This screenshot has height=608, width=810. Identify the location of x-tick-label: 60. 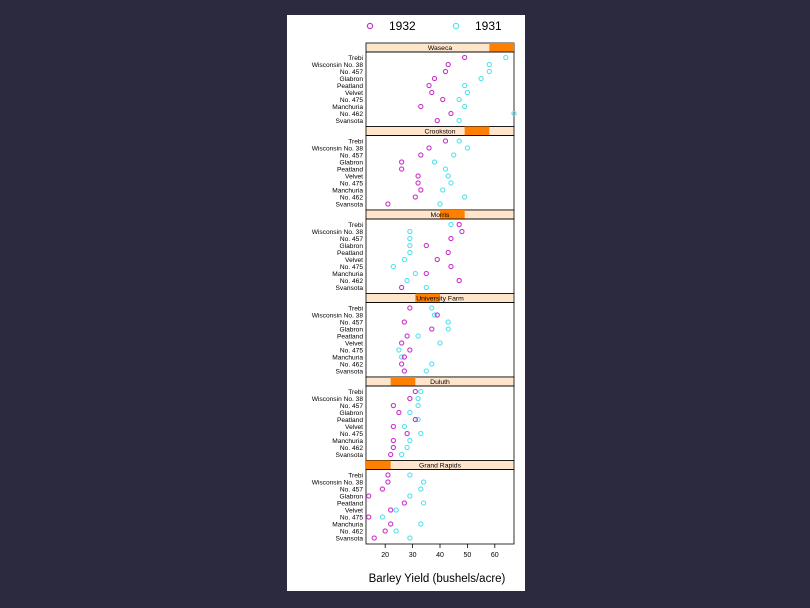
(495, 555).